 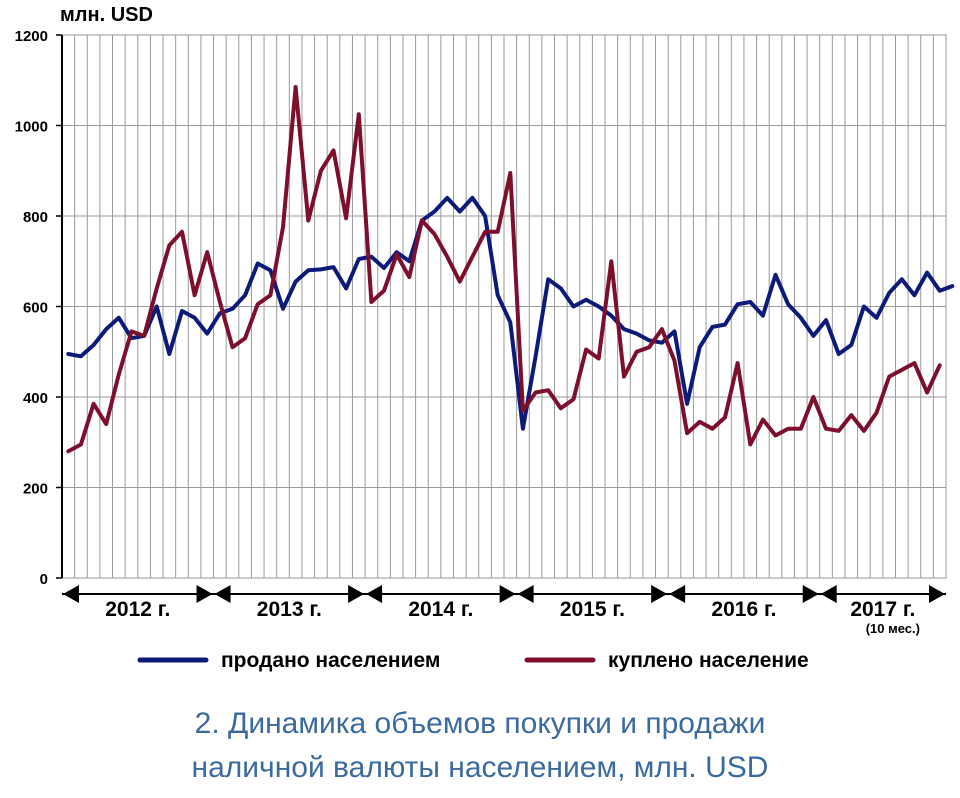 I want to click on legend-label-bought: куплено население, so click(x=708, y=660).